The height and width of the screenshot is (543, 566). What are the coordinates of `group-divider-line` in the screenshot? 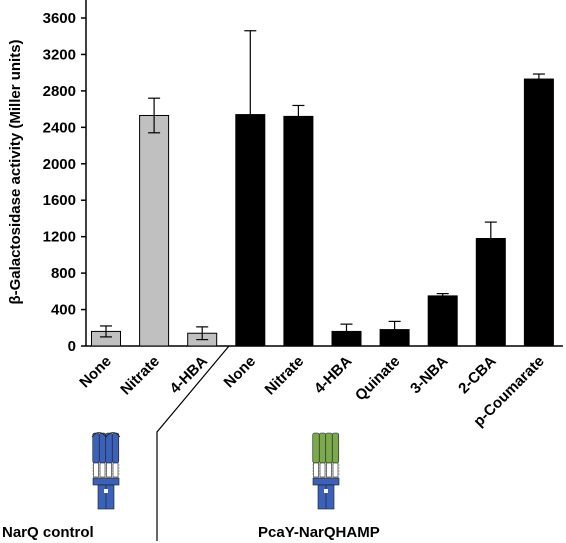 It's located at (193, 443).